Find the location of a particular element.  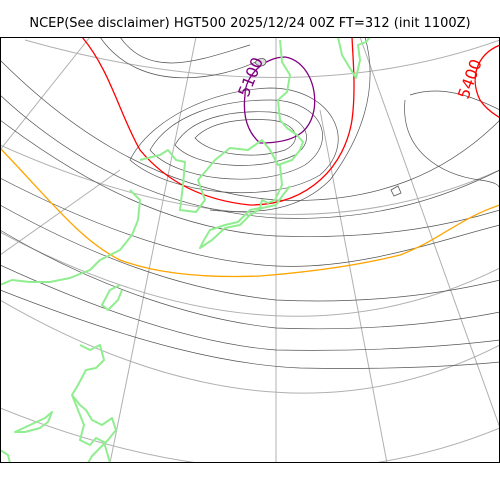

coastline-svalbard is located at coordinates (354, 58).